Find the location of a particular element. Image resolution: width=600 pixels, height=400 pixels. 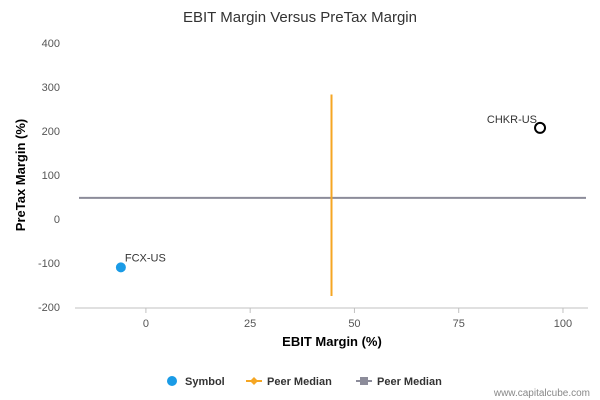

y-tick-label: 0 is located at coordinates (57, 220).